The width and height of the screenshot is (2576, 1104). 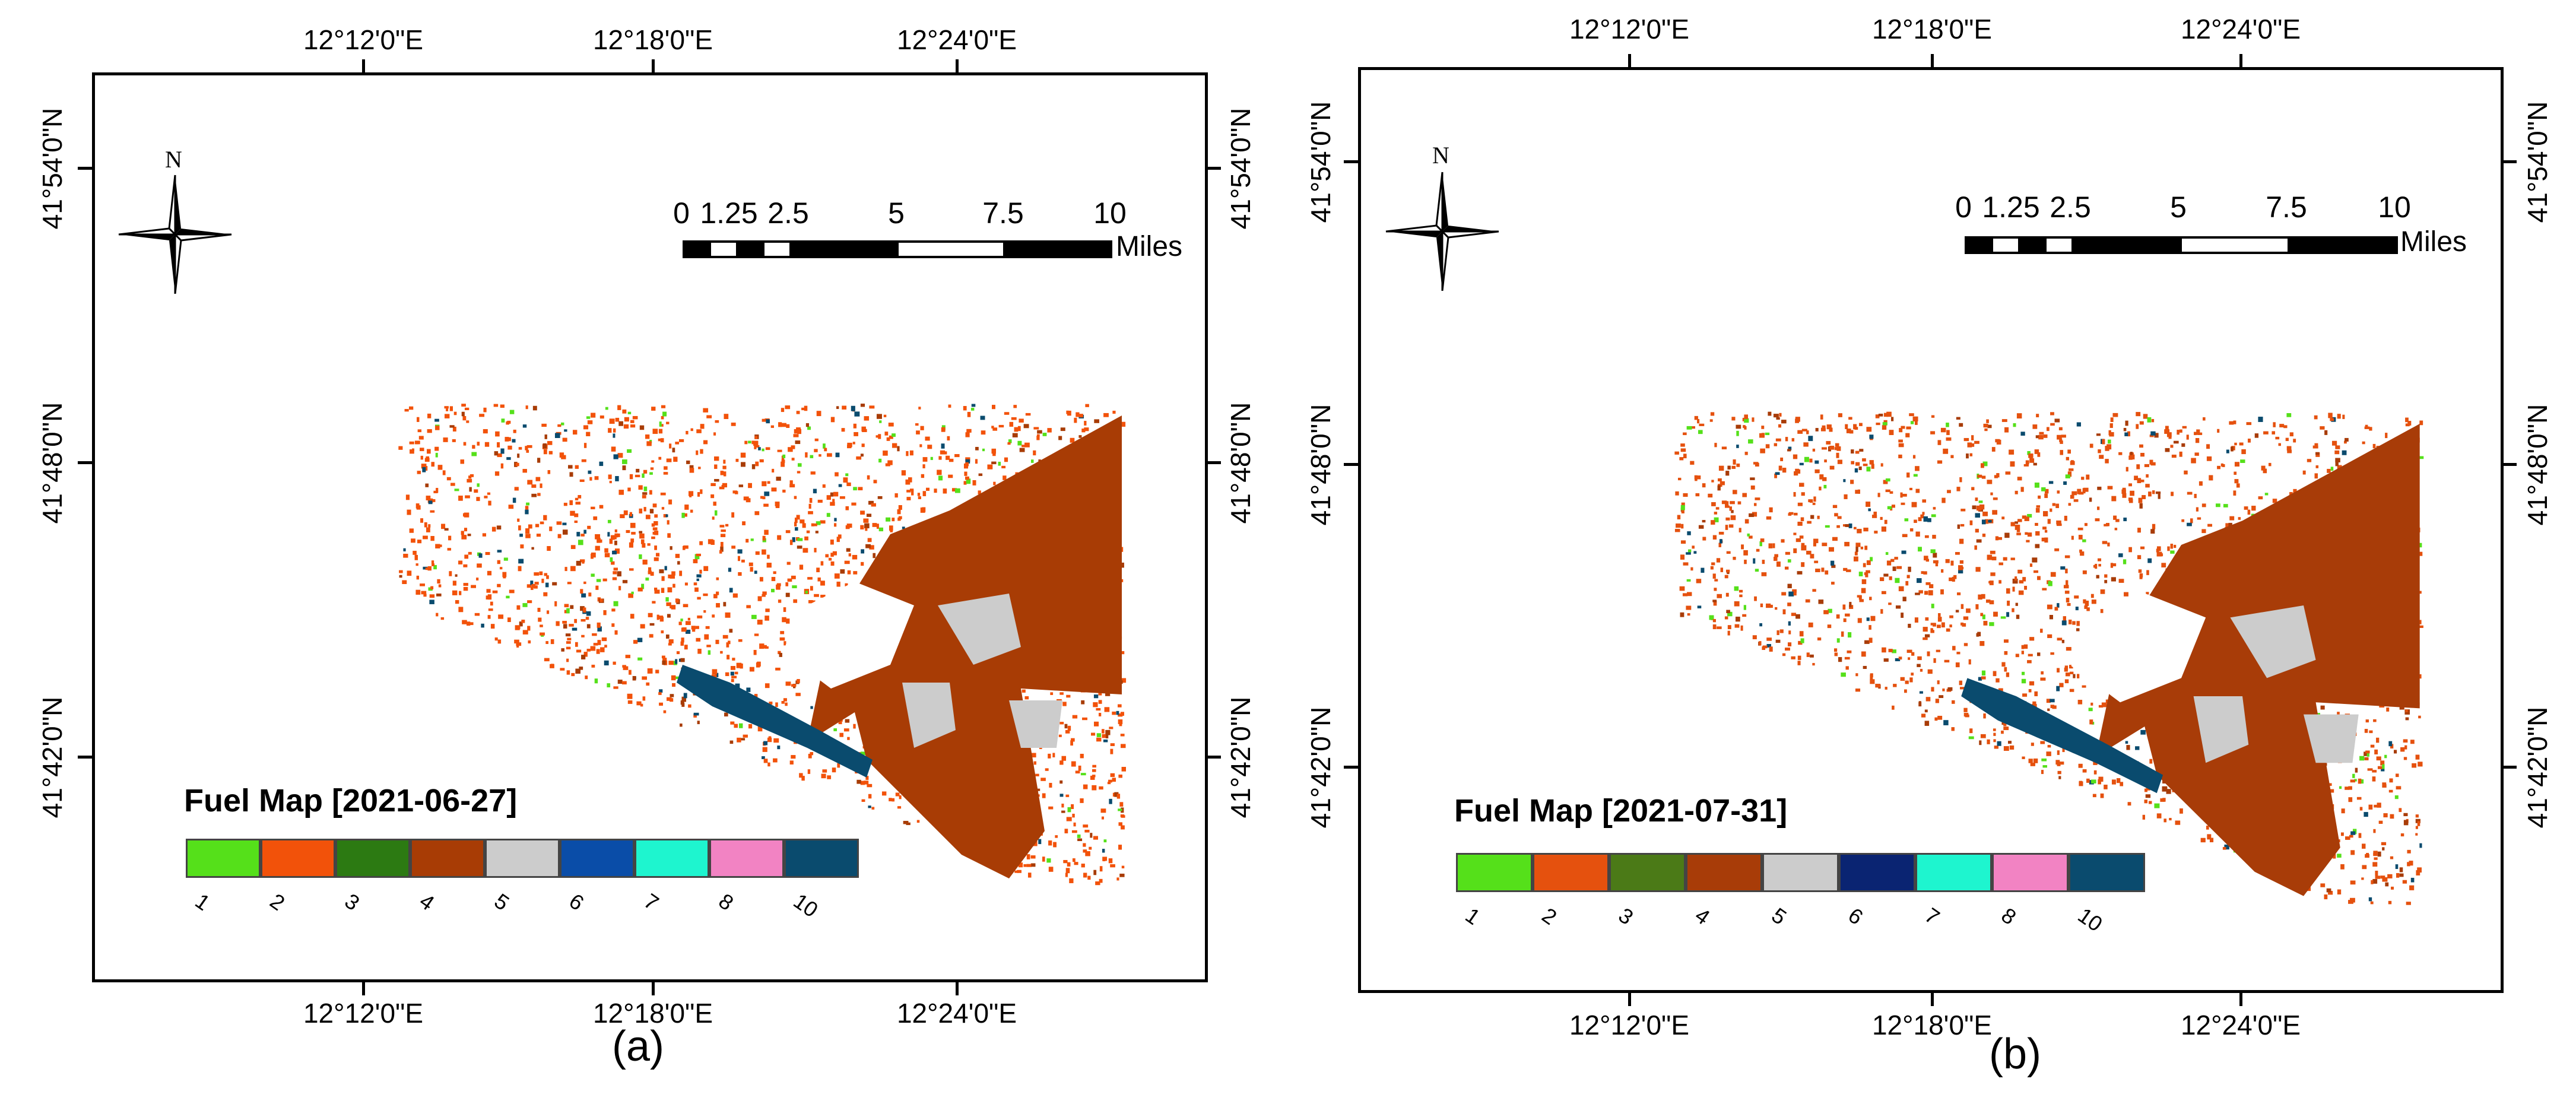 I want to click on legend-title: Fuel Map [2021-06-27], so click(x=351, y=801).